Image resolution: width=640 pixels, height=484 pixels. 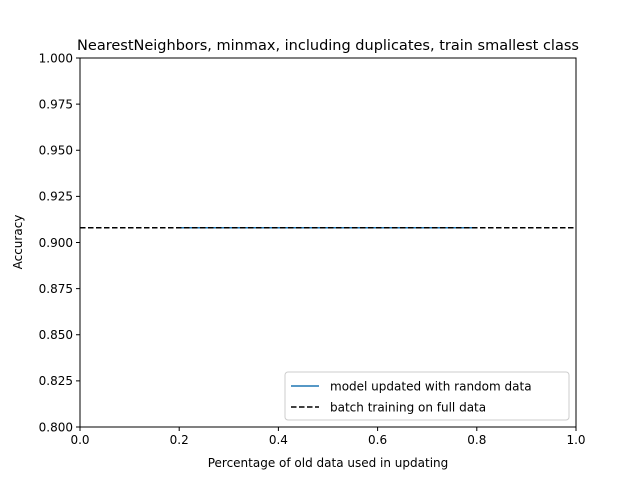 I want to click on legend-label-1: batch training on full data, so click(x=408, y=407).